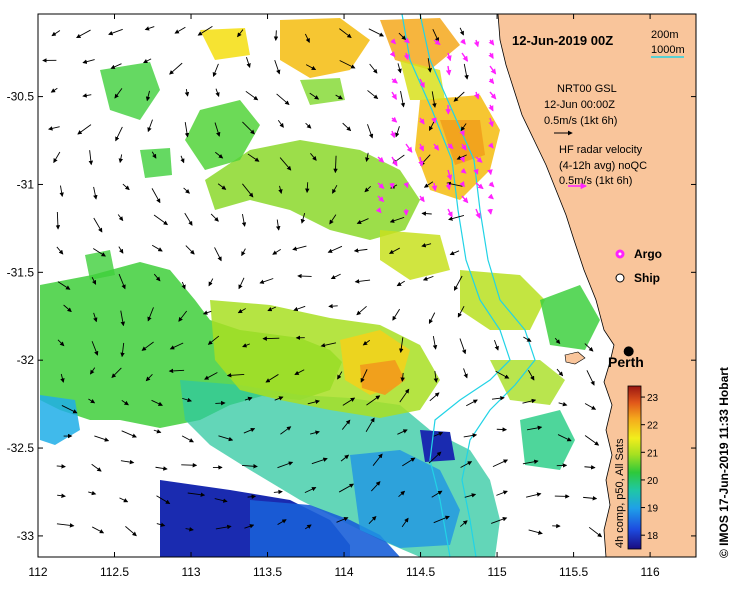  What do you see at coordinates (580, 121) in the screenshot?
I see `model-scale: 0.5m/s (1kt 6h)` at bounding box center [580, 121].